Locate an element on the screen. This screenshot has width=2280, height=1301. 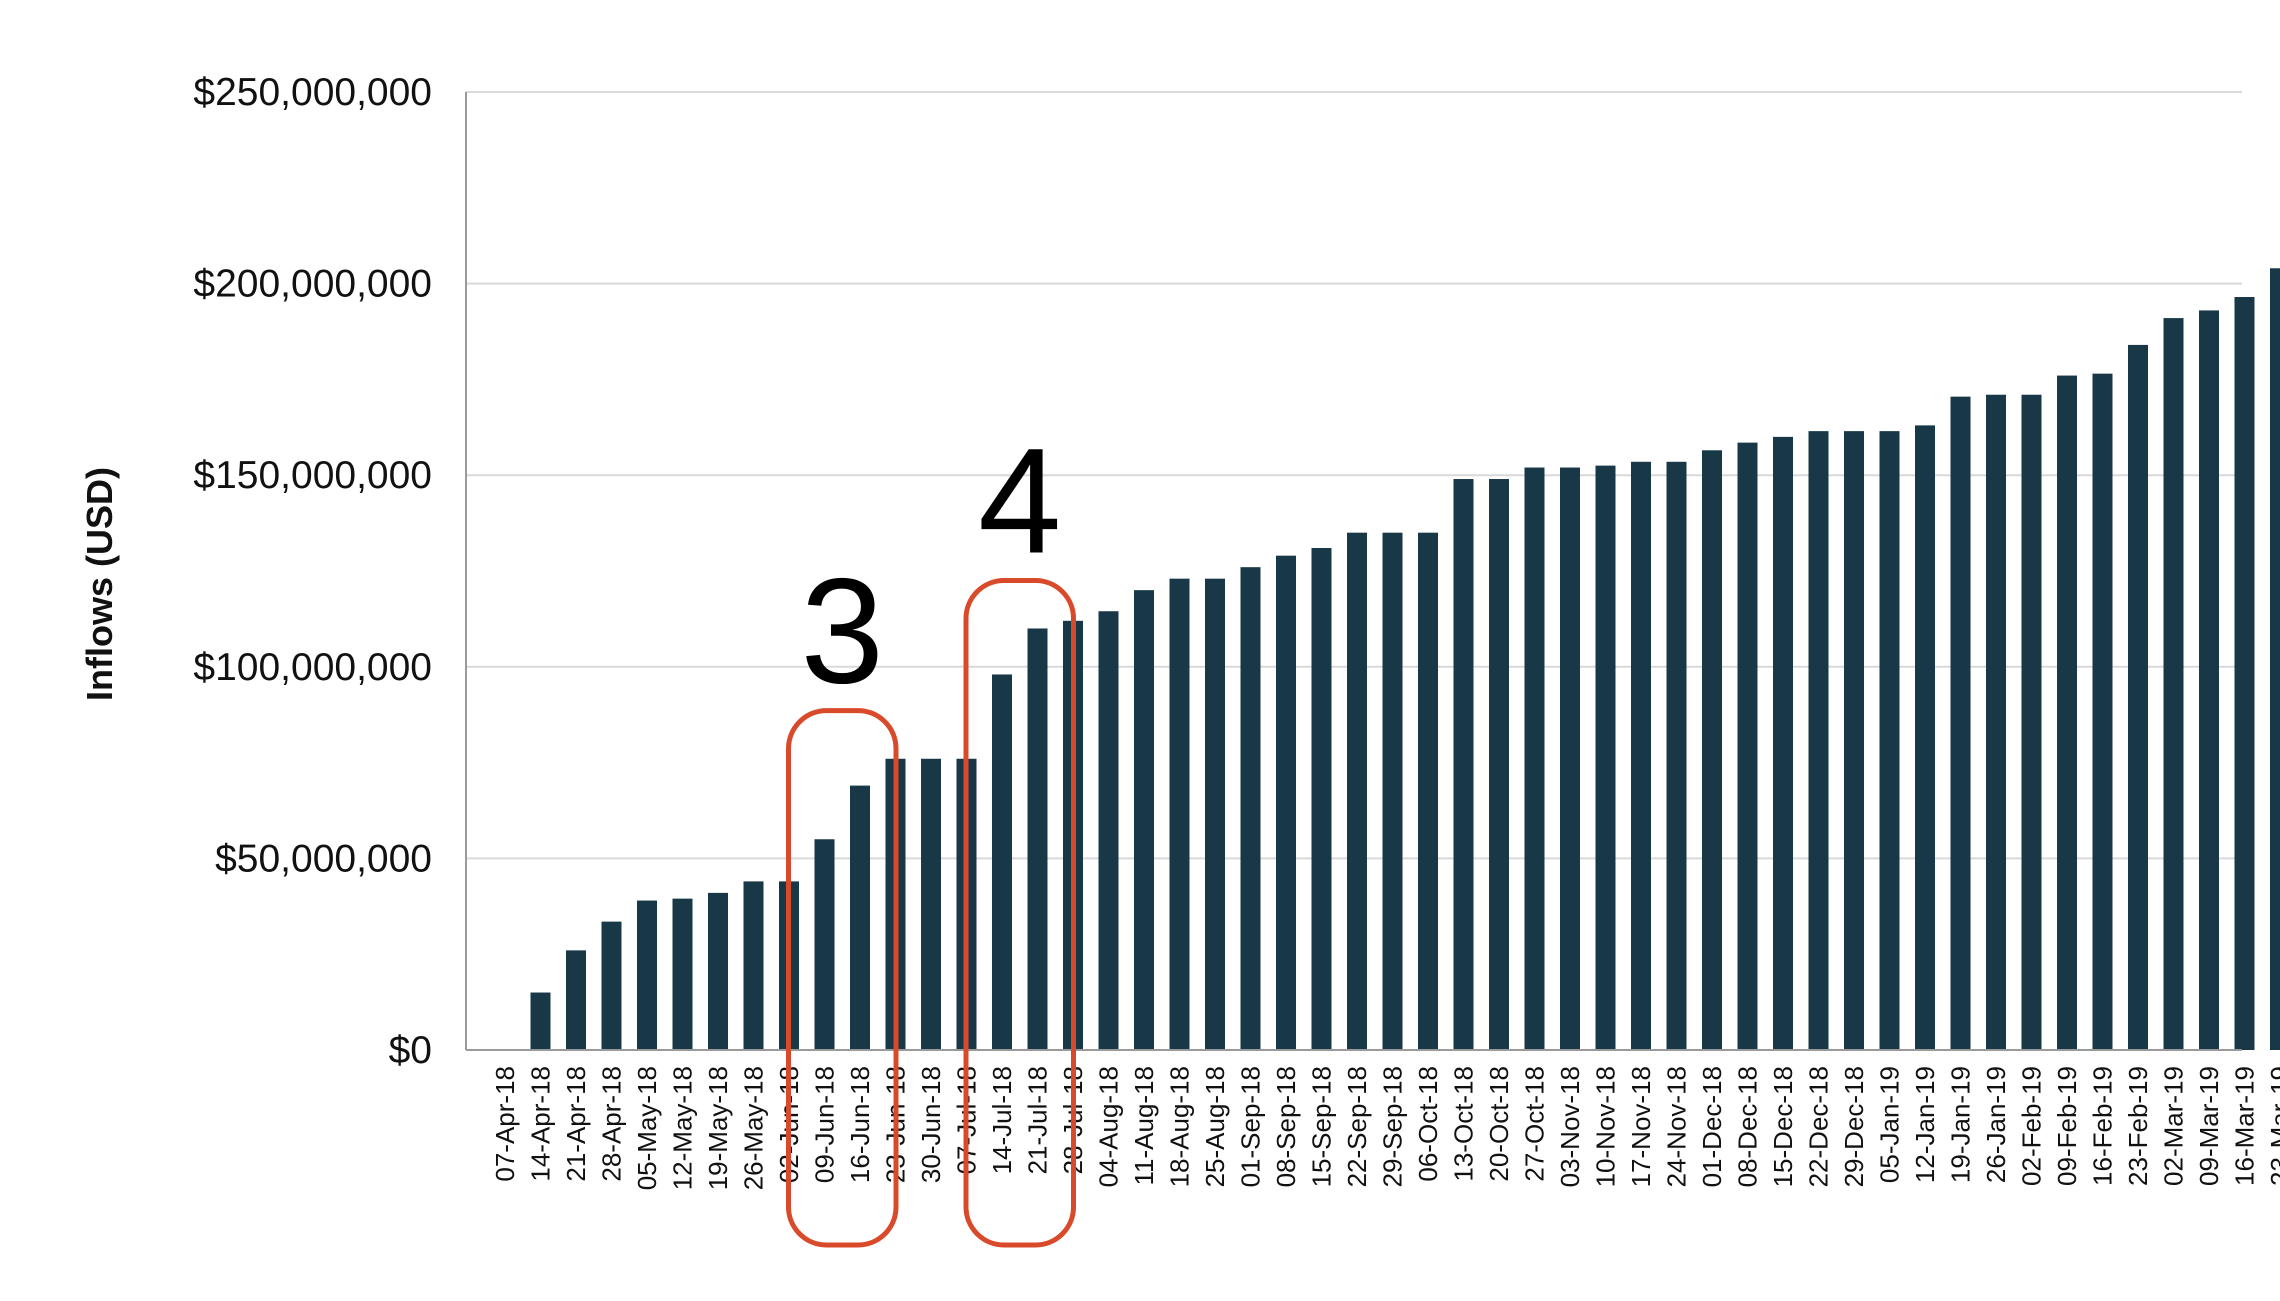
x-tick-label: 02-Feb-19 is located at coordinates (2032, 1126).